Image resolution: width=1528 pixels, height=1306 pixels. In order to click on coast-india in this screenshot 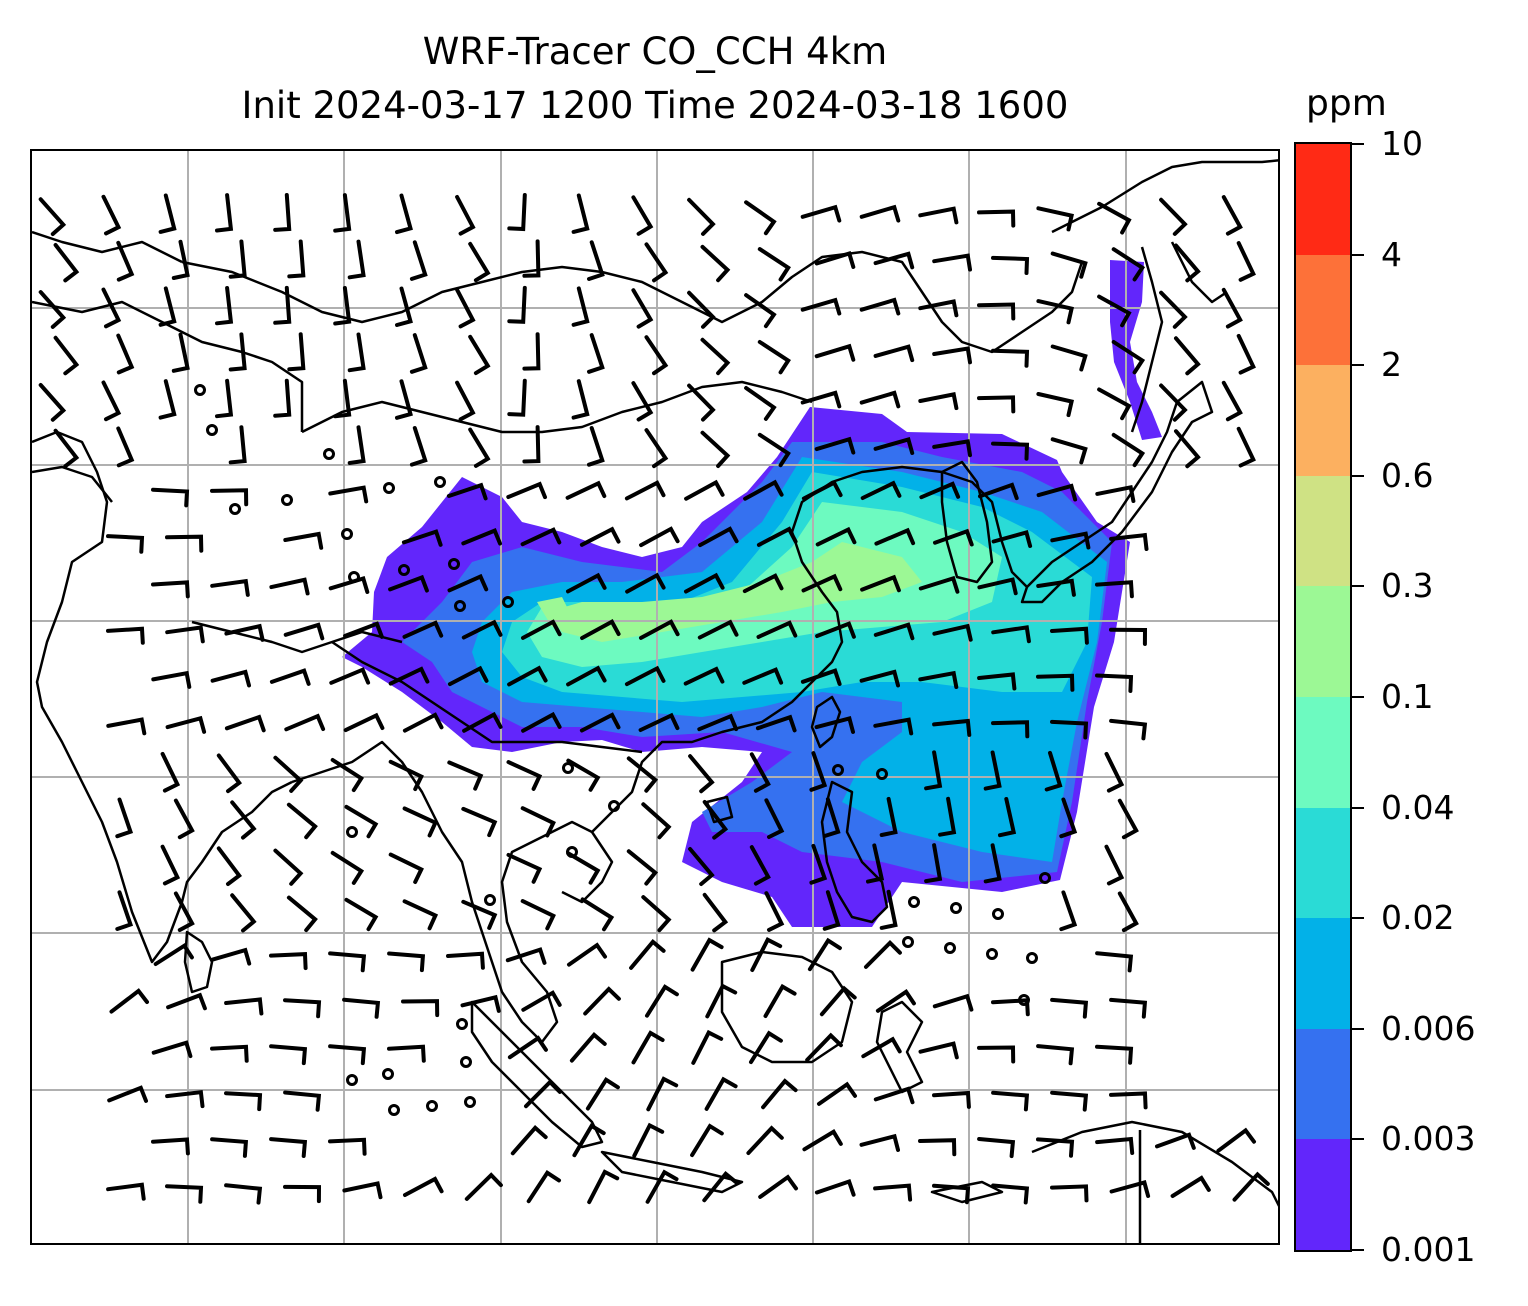, I will do `click(162, 697)`.